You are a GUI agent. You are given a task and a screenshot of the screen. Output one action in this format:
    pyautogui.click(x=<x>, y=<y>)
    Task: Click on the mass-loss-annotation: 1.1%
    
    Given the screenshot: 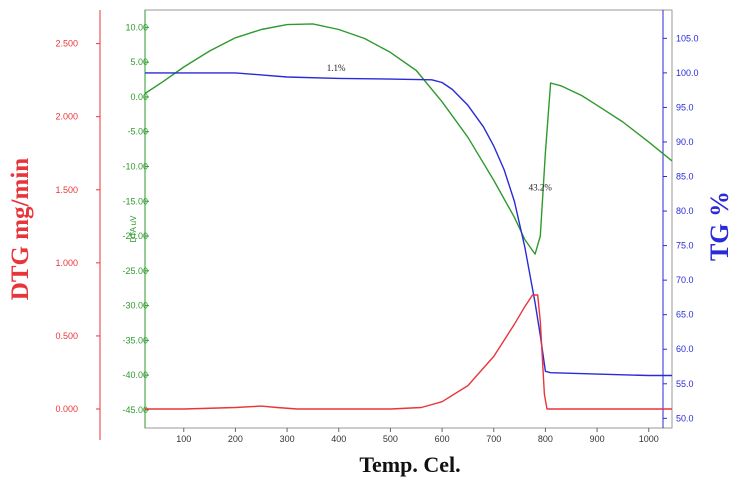 What is the action you would take?
    pyautogui.click(x=336, y=68)
    